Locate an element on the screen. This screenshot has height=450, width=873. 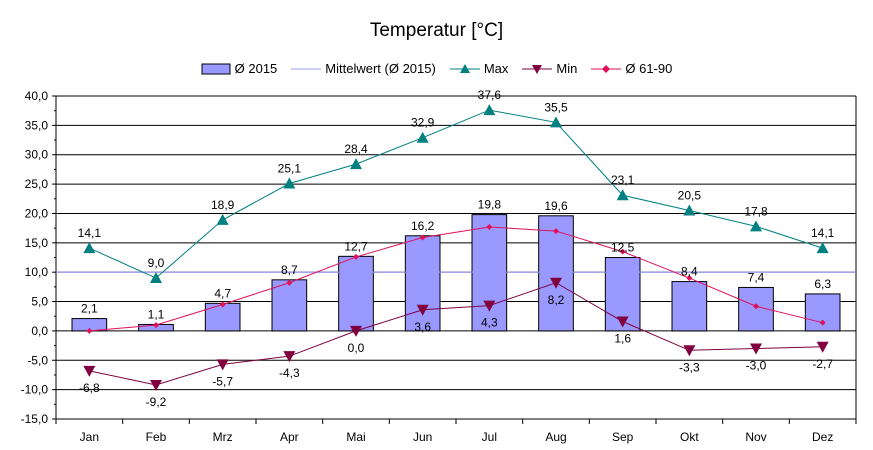
y-tick-label: -10,0 is located at coordinates (35, 390).